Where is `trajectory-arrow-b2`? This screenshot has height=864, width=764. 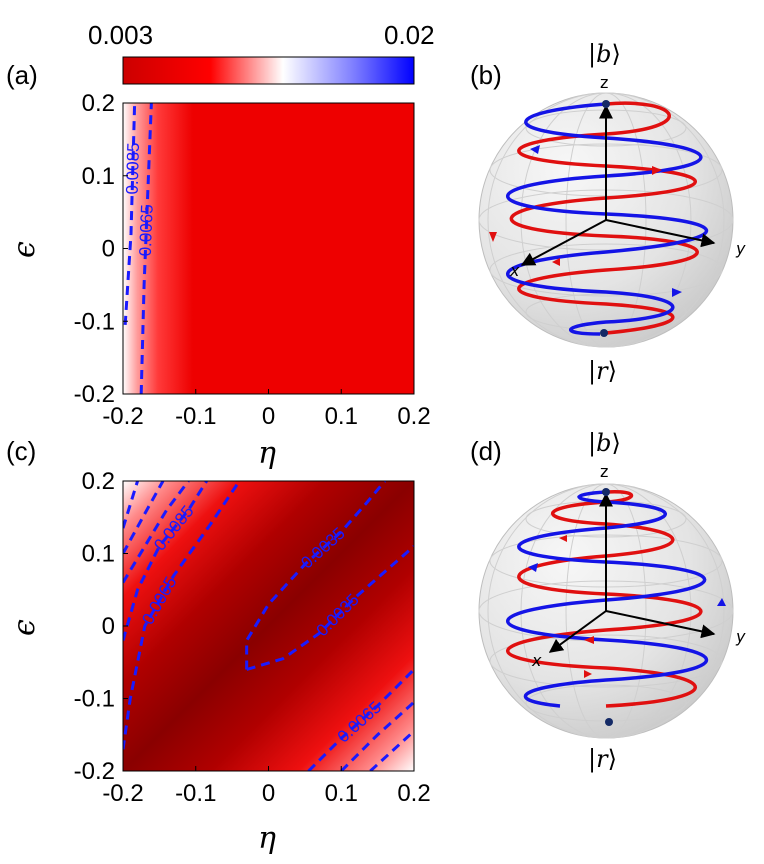
trajectory-arrow-b2 is located at coordinates (657, 170).